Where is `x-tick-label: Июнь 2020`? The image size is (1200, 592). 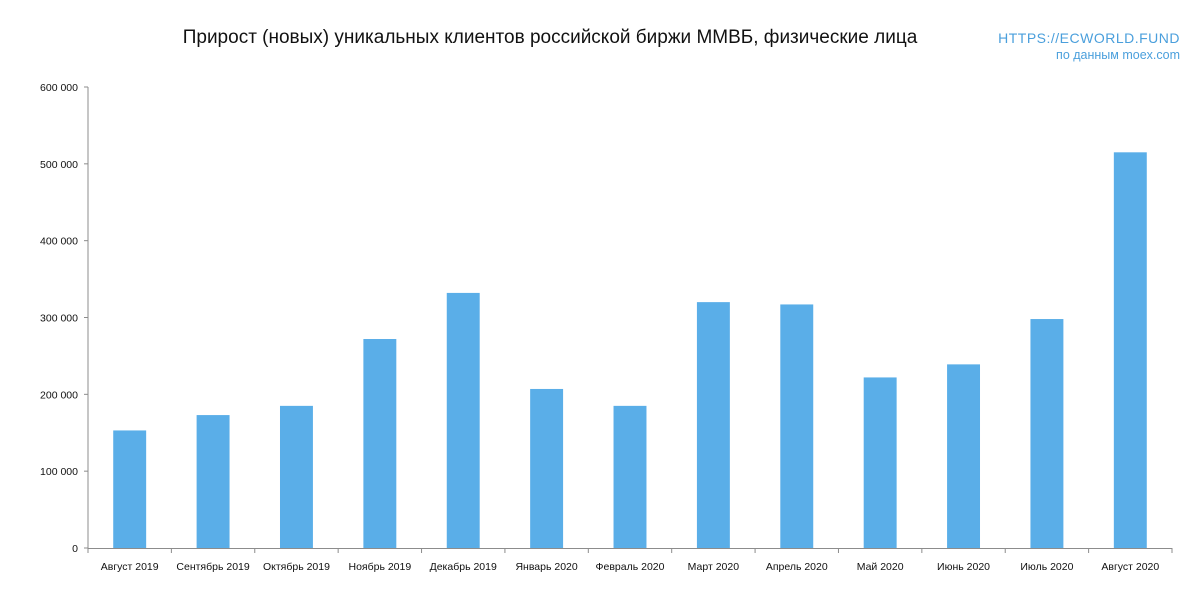 x-tick-label: Июнь 2020 is located at coordinates (963, 567).